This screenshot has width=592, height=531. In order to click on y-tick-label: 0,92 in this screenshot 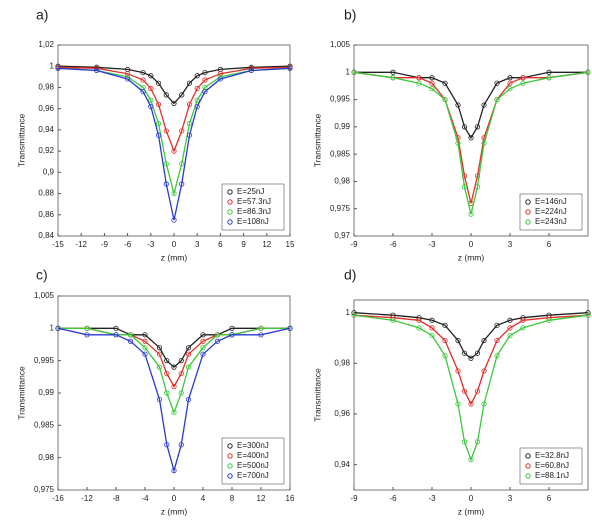, I will do `click(46, 150)`.